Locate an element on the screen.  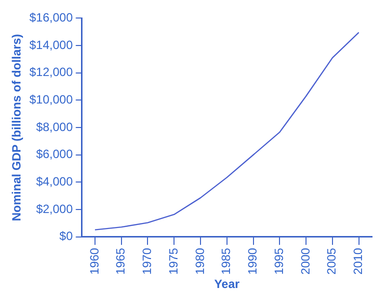
x-tick-label: 1995 is located at coordinates (279, 261).